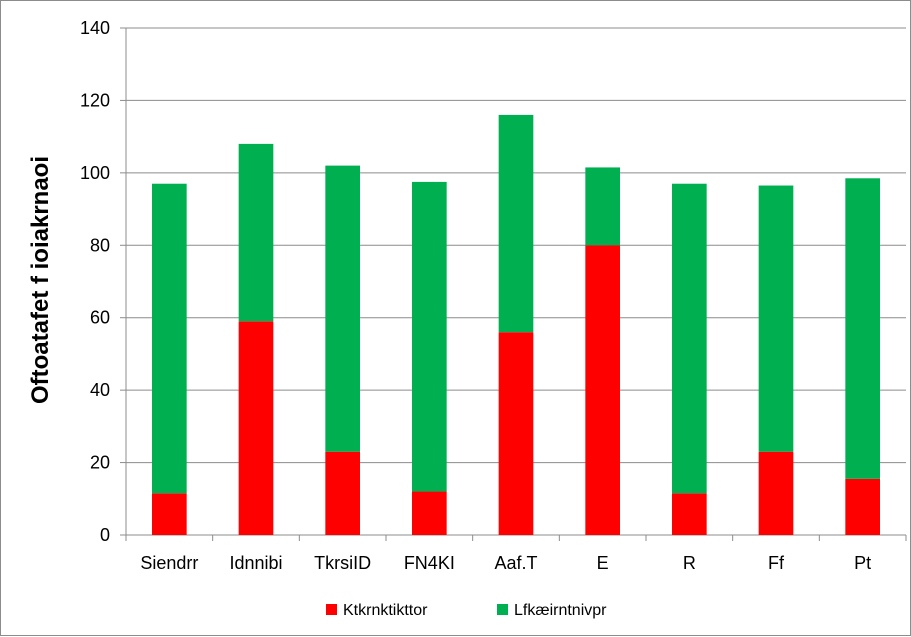  What do you see at coordinates (95, 173) in the screenshot?
I see `y-tick-label: 100` at bounding box center [95, 173].